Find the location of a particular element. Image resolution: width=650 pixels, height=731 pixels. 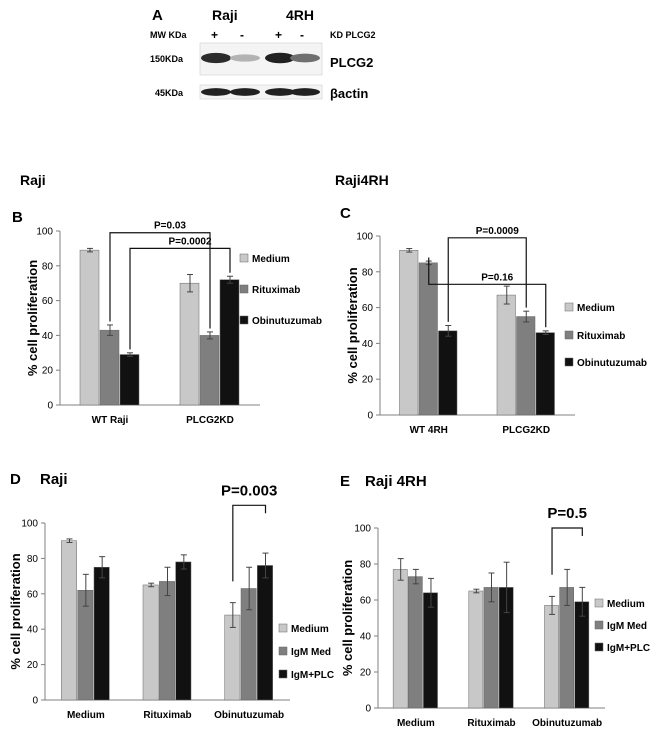

chart-c-x-tick-label: WT 4RH is located at coordinates (429, 430).